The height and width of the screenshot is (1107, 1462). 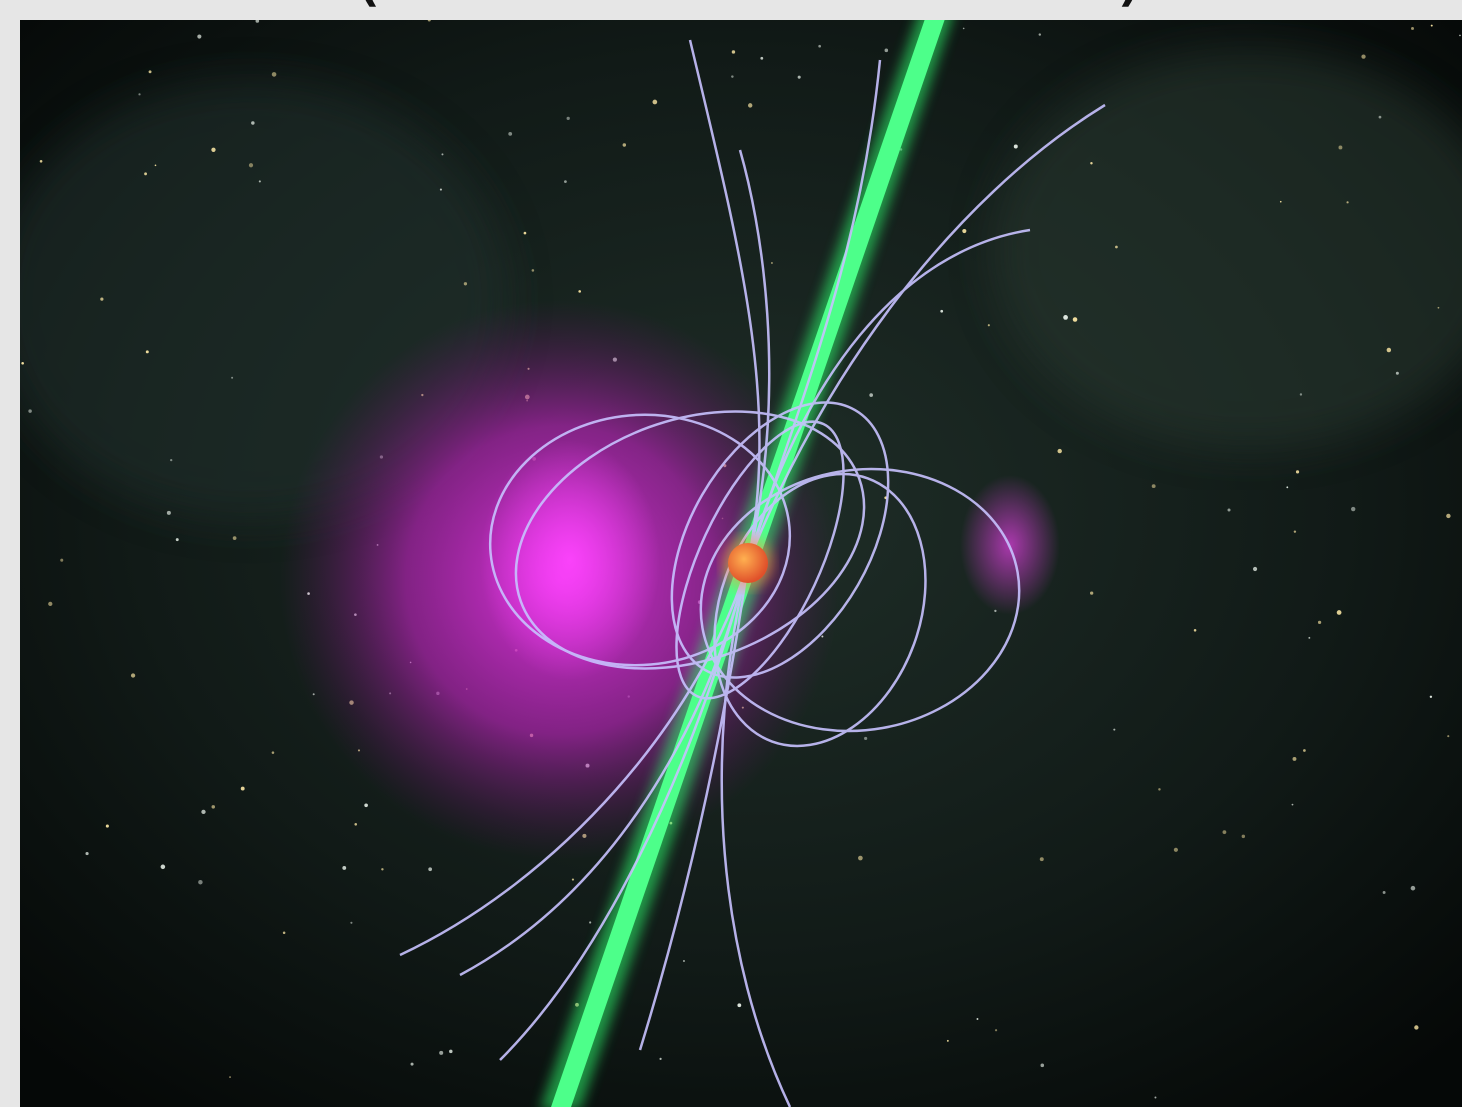 I want to click on magenta-core, so click(x=570, y=560).